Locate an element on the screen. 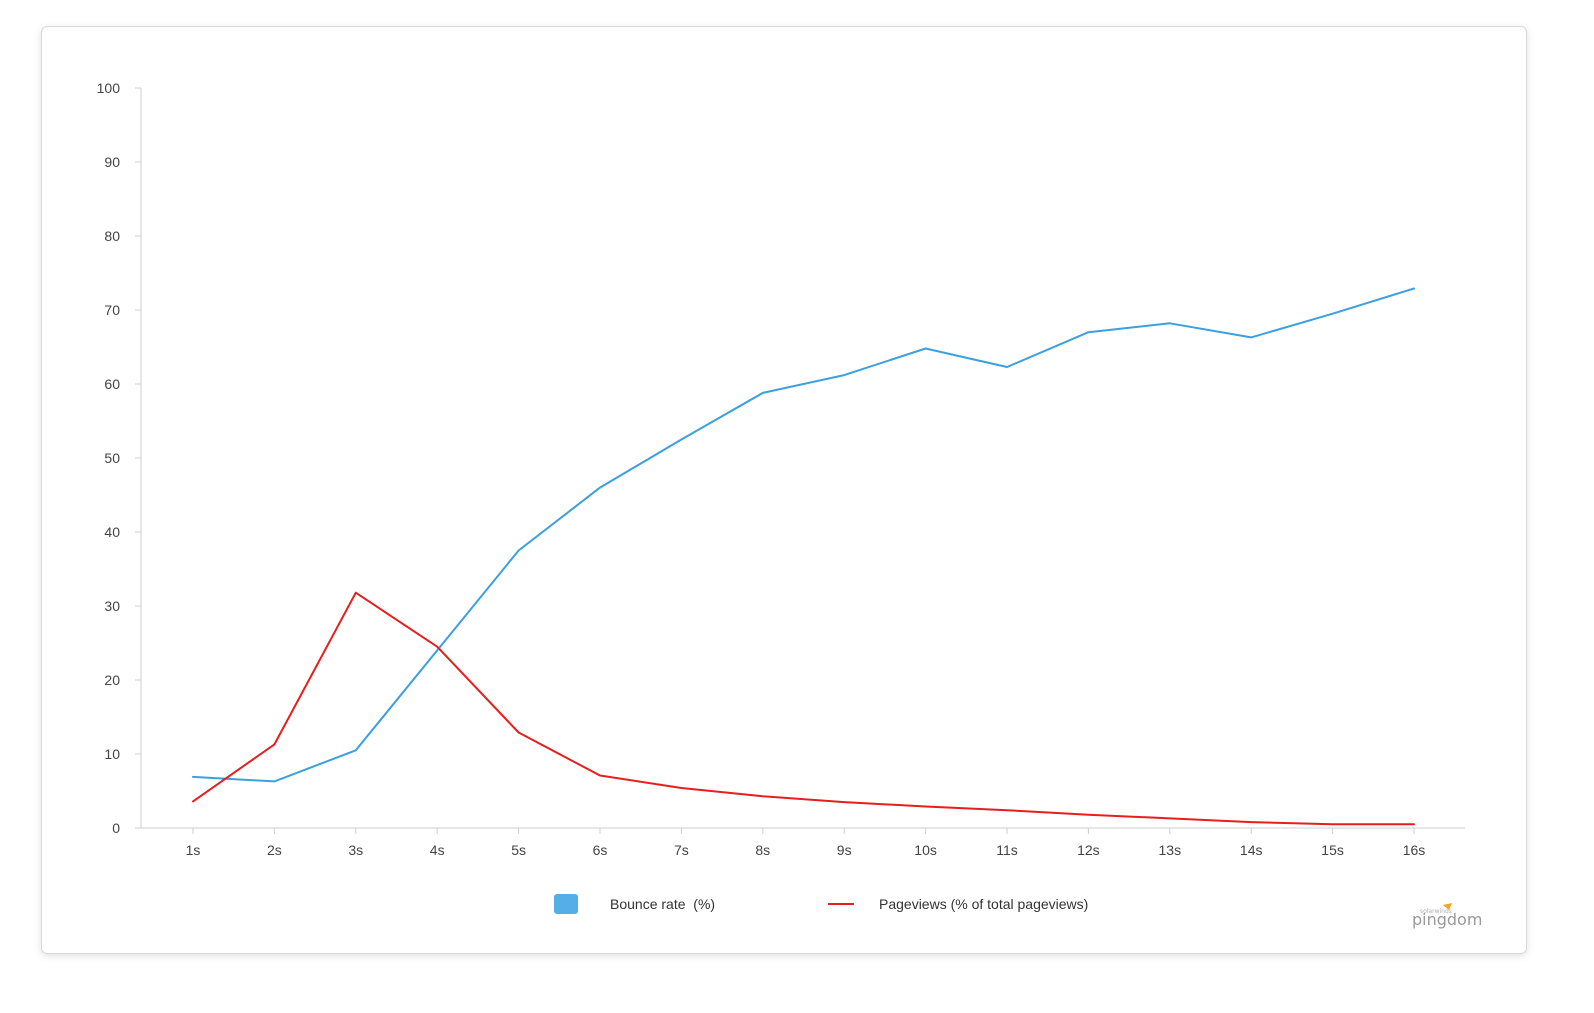  x-tick-label: 14s is located at coordinates (1251, 850).